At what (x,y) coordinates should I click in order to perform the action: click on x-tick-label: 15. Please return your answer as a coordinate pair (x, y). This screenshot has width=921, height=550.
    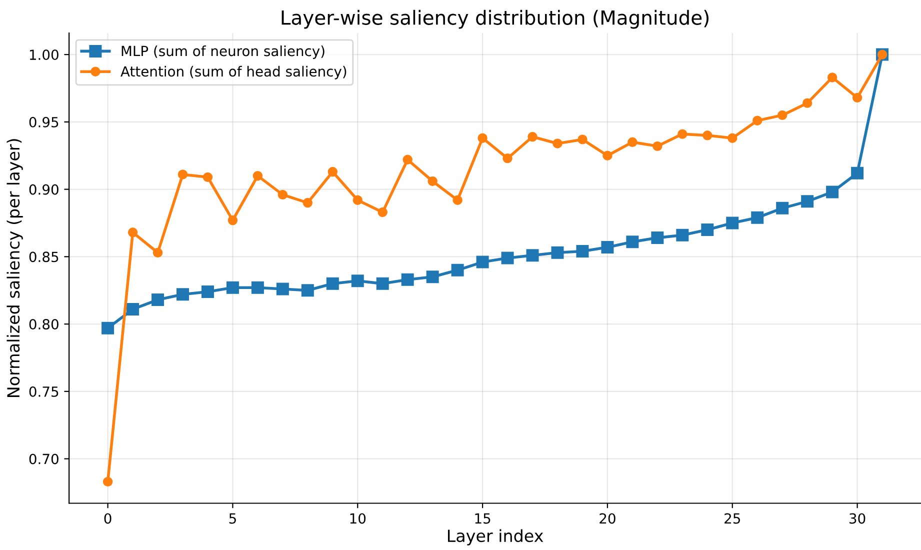
    Looking at the image, I should click on (482, 518).